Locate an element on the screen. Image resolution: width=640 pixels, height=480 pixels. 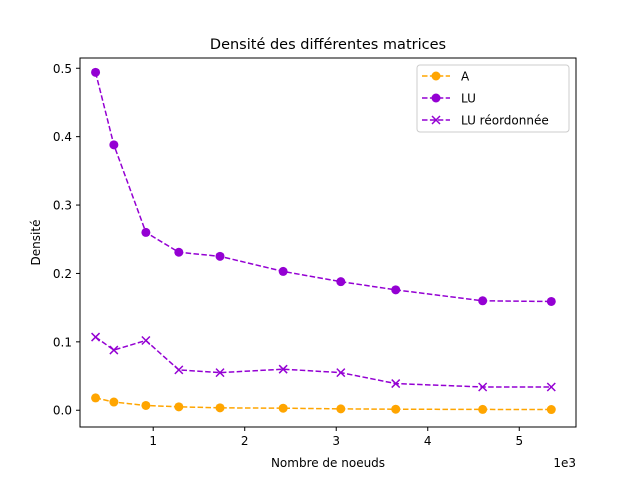
x-tick-label: 4 is located at coordinates (428, 441).